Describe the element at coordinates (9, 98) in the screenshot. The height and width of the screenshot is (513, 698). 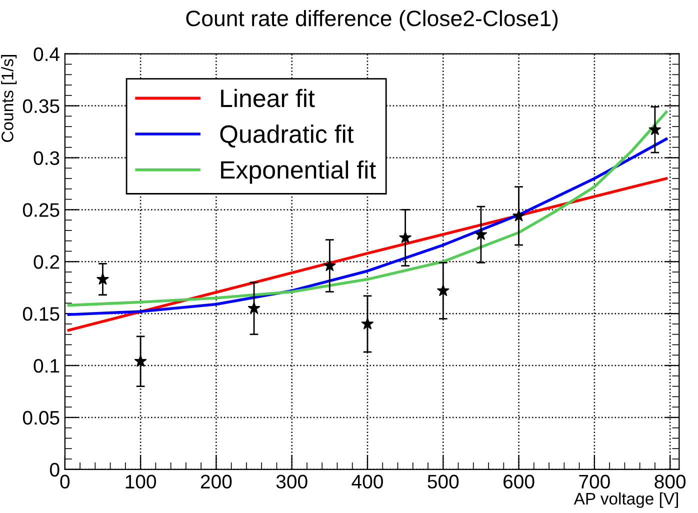
I see `y-axis-title: Counts [1/s]` at that location.